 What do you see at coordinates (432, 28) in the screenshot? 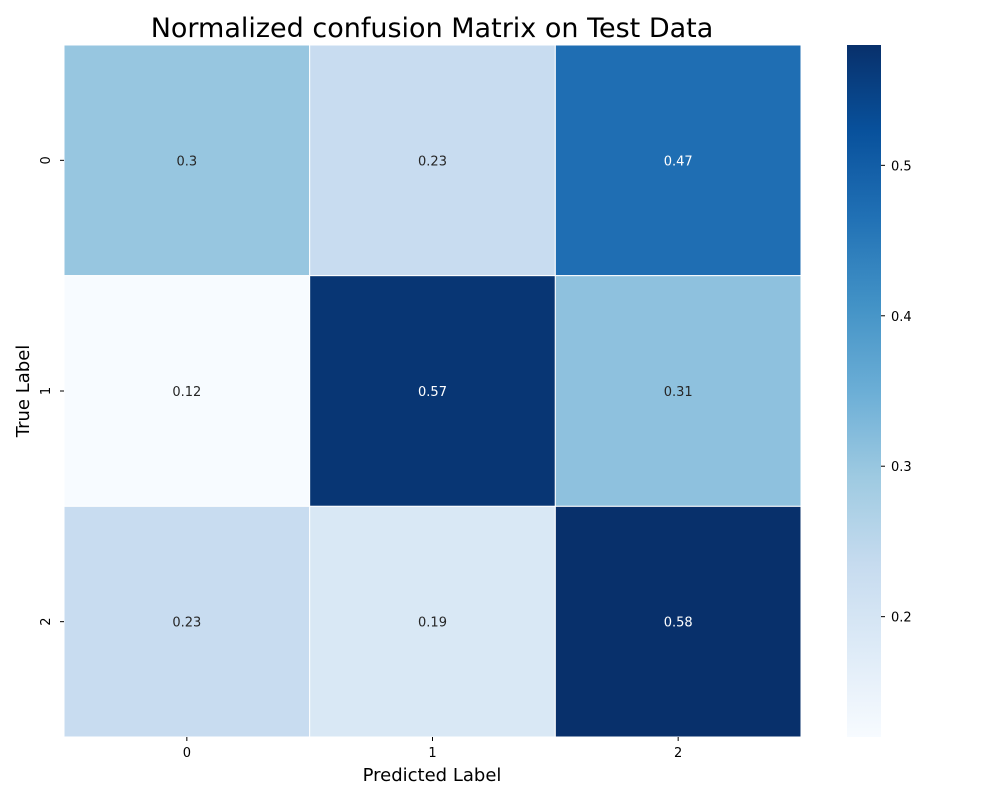
I see `chart-title: Normalized confusion Matrix on Test Data` at bounding box center [432, 28].